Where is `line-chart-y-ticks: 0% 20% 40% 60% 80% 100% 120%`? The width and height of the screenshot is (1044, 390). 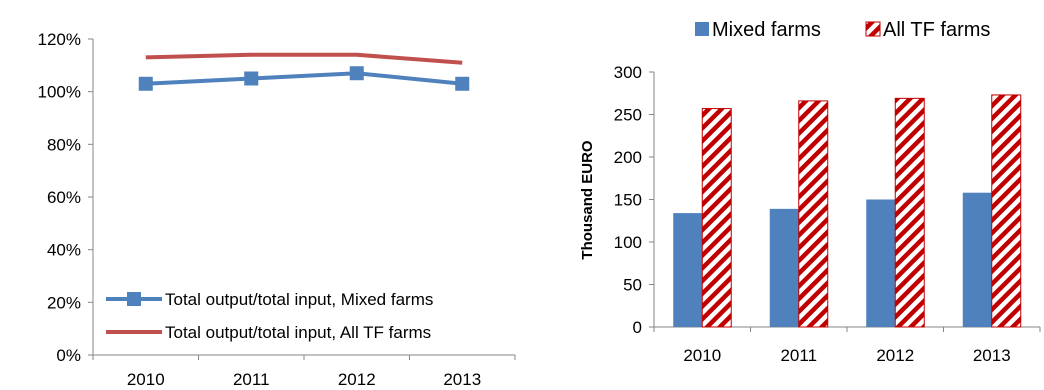
line-chart-y-ticks: 0% 20% 40% 60% 80% 100% 120% is located at coordinates (65, 197).